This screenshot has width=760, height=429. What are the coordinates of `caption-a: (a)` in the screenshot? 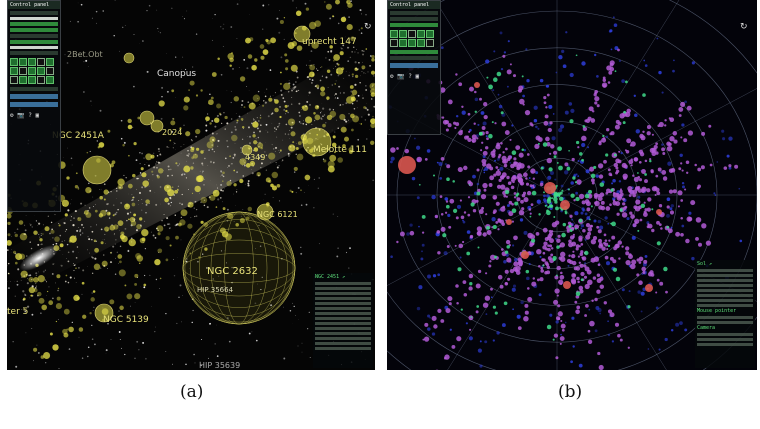 It's located at (192, 392).